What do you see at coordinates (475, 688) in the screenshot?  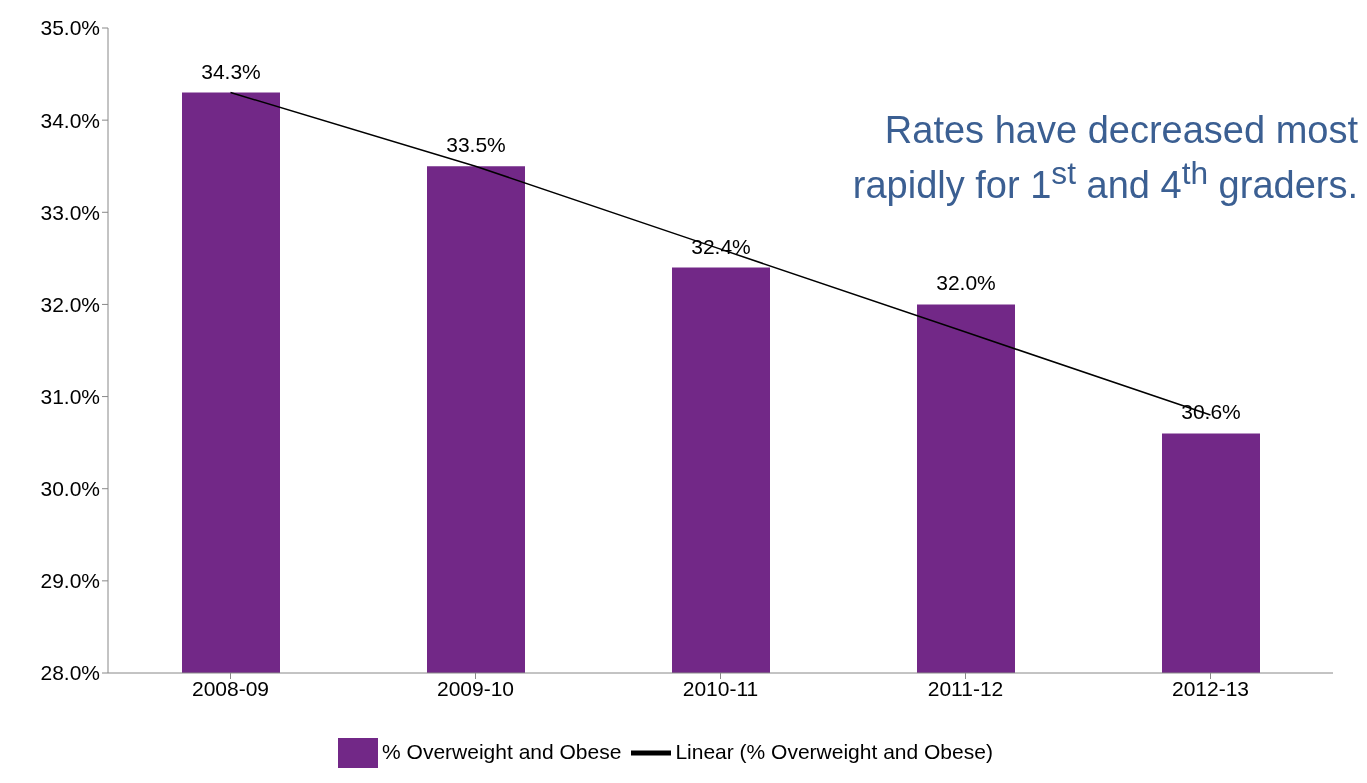 I see `x-tick-label: 2009-10` at bounding box center [475, 688].